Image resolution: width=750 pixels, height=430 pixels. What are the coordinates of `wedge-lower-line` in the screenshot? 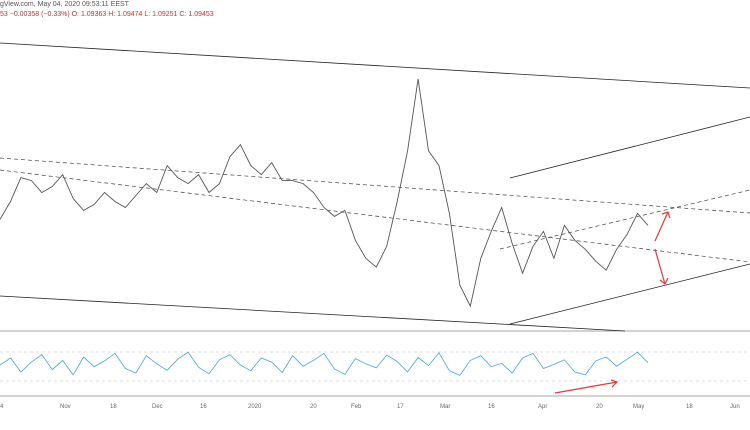 It's located at (629, 294).